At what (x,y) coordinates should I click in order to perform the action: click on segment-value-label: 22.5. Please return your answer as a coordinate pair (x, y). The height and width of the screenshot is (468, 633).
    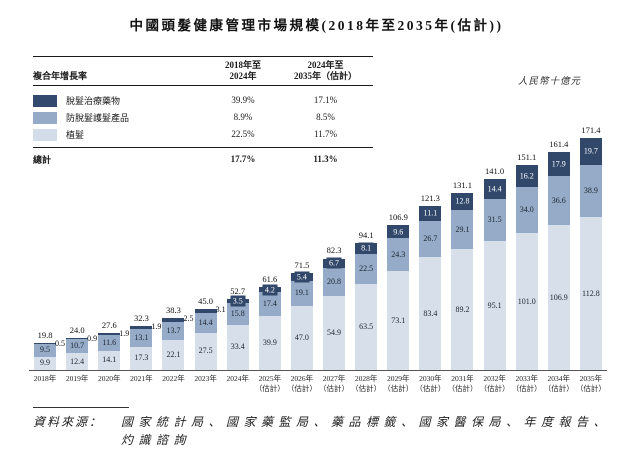
    Looking at the image, I should click on (366, 268).